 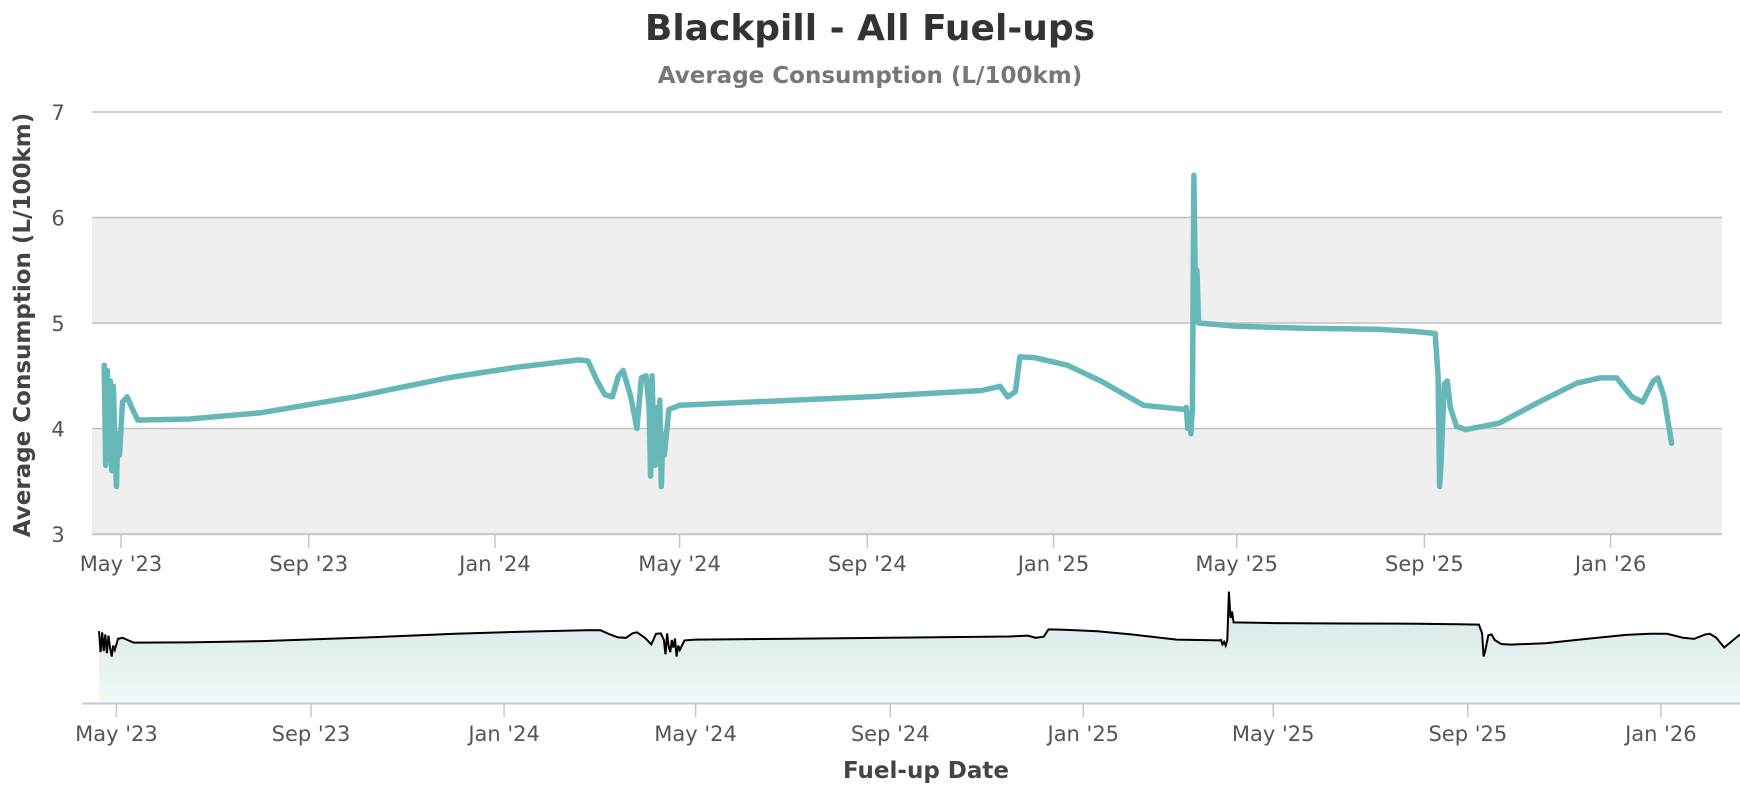 I want to click on chart-subtitle: Average Consumption (L/100km), so click(x=870, y=76).